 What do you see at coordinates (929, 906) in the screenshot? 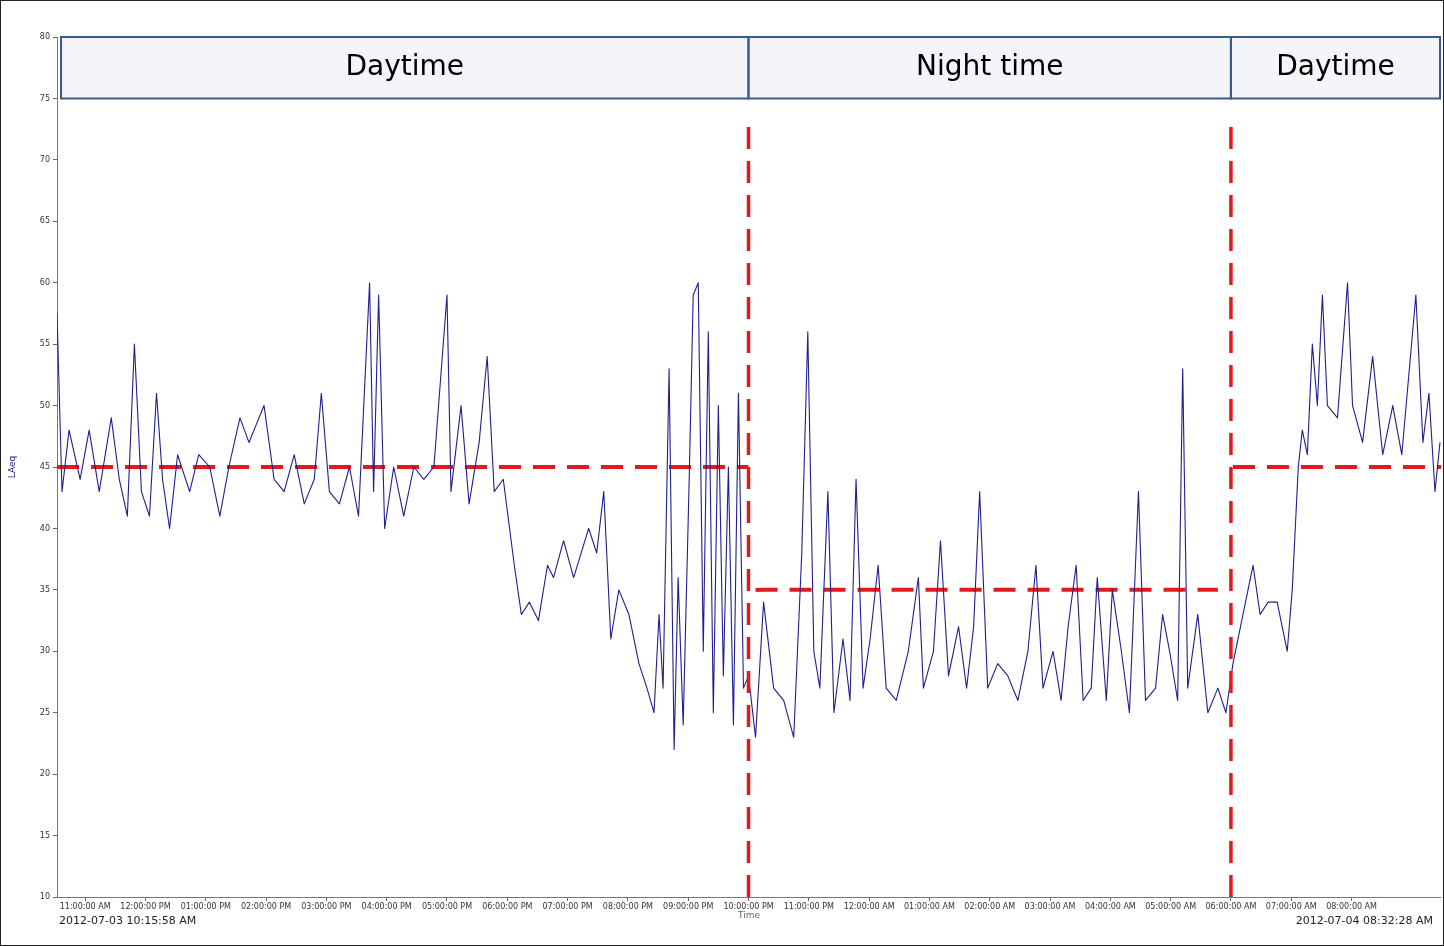
I see `x-tick-label: 01:00:00 AM` at bounding box center [929, 906].